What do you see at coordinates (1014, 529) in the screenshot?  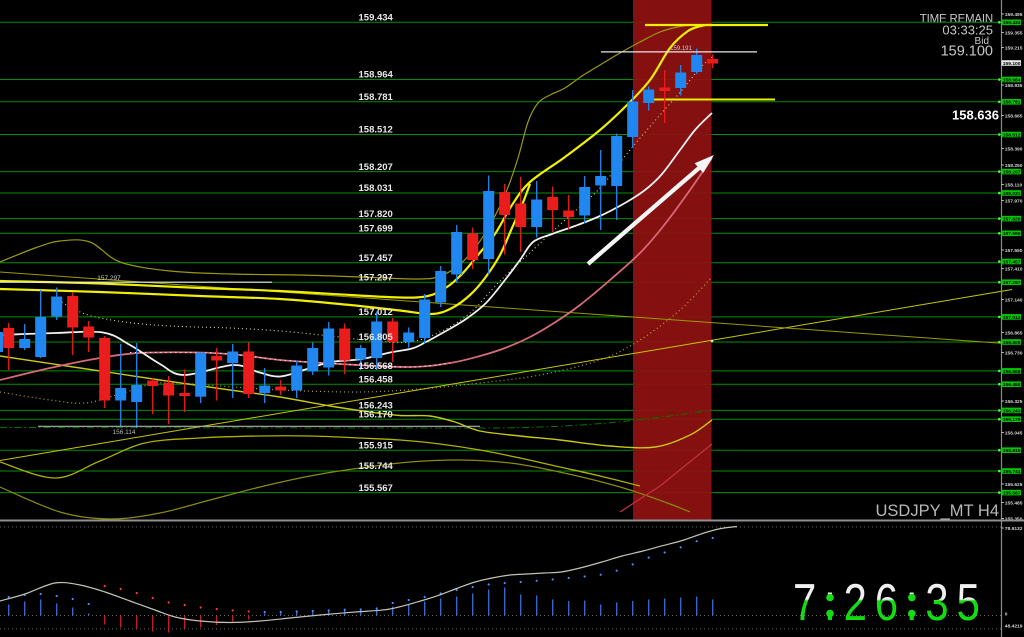 I see `svg-text: 78.9132` at bounding box center [1014, 529].